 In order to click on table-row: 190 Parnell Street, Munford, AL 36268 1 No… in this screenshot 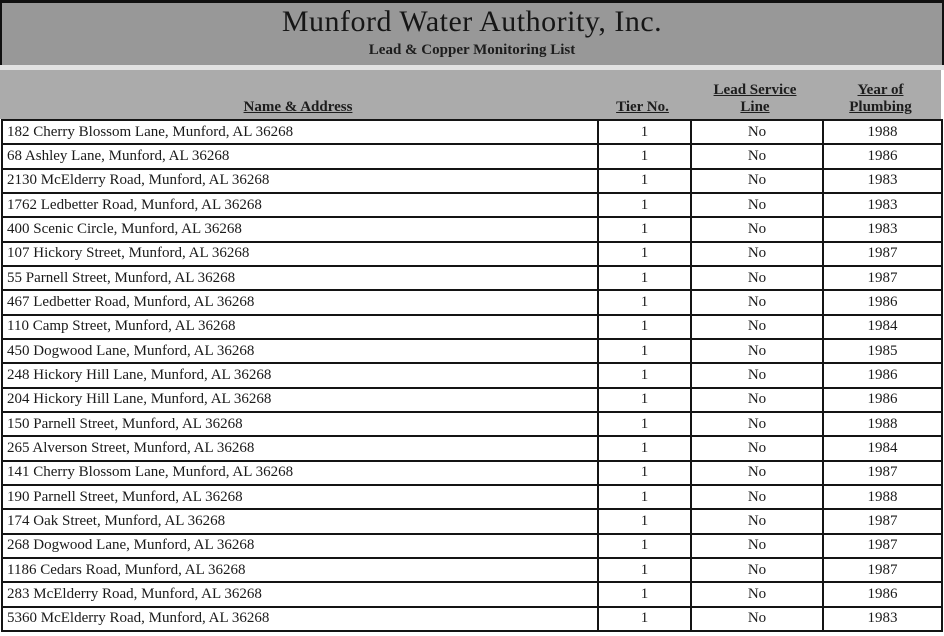, I will do `click(472, 497)`.